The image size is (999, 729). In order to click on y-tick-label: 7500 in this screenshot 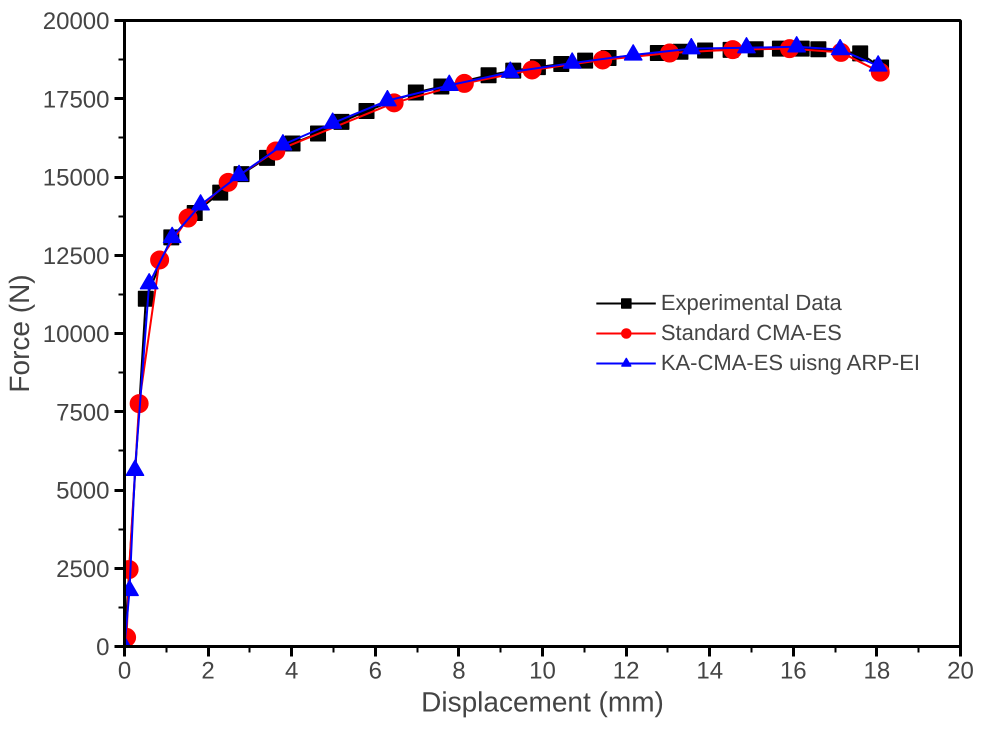, I will do `click(83, 412)`.